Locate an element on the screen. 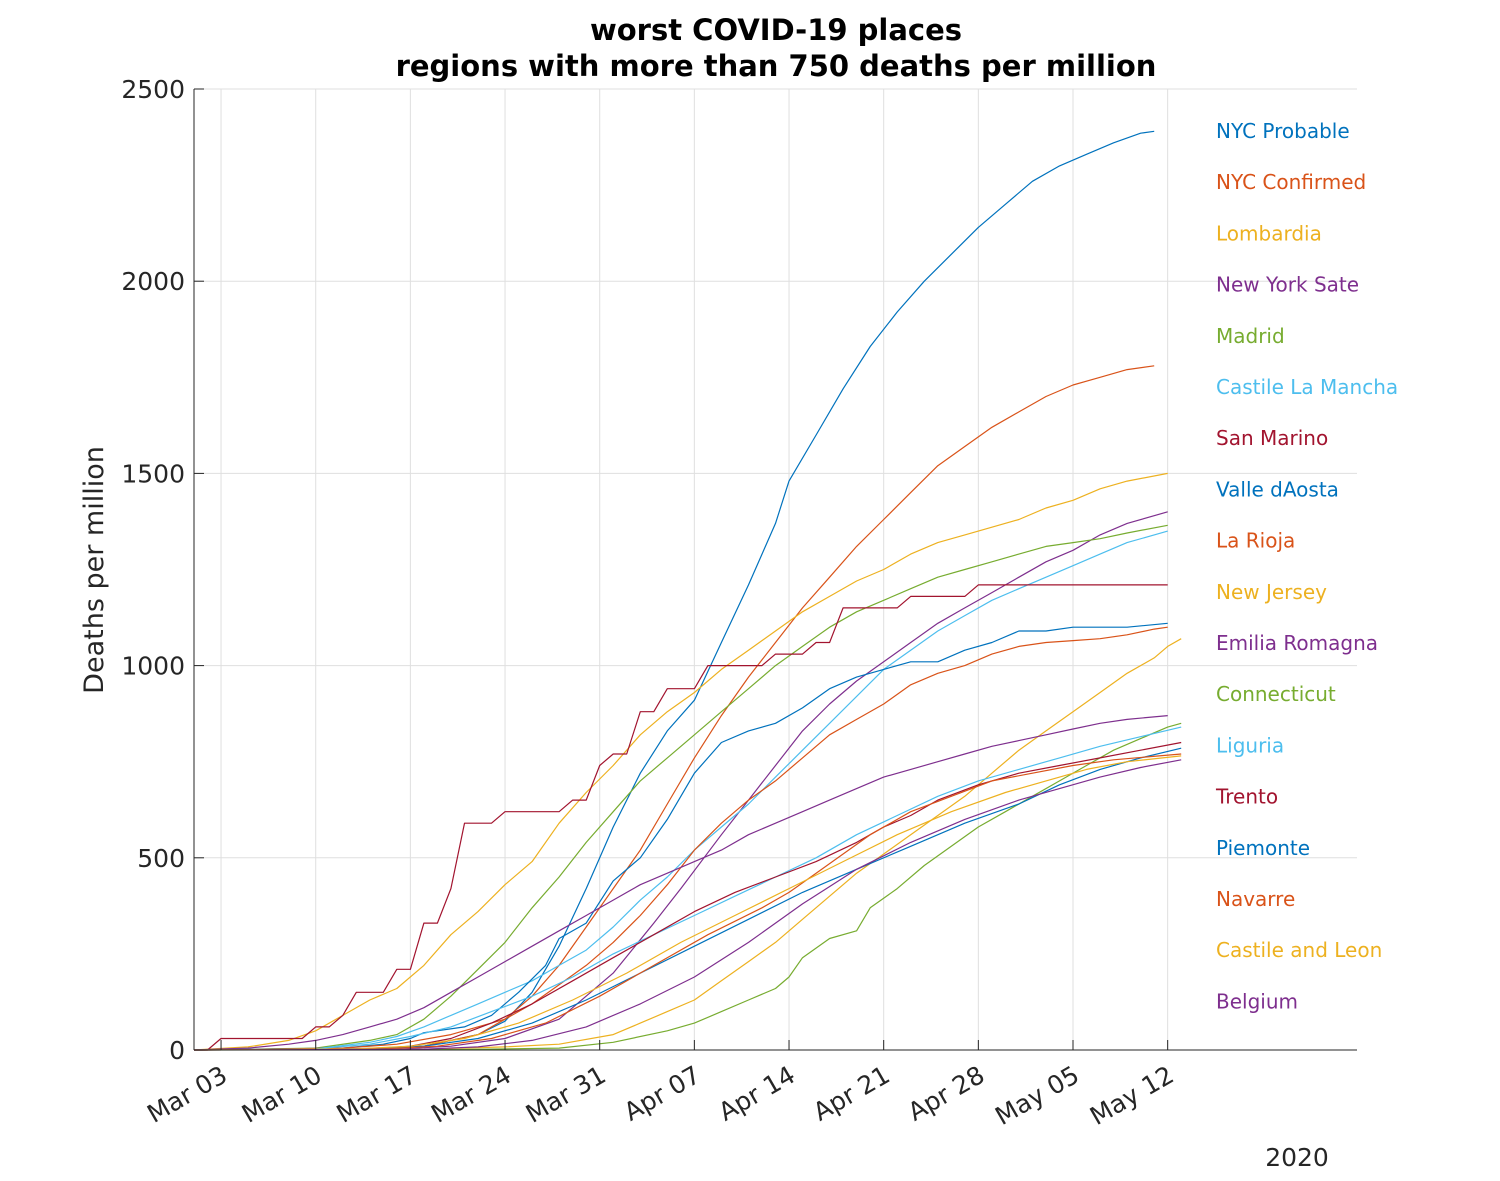 The width and height of the screenshot is (1500, 1181). legend-label: New Jersey is located at coordinates (1271, 592).